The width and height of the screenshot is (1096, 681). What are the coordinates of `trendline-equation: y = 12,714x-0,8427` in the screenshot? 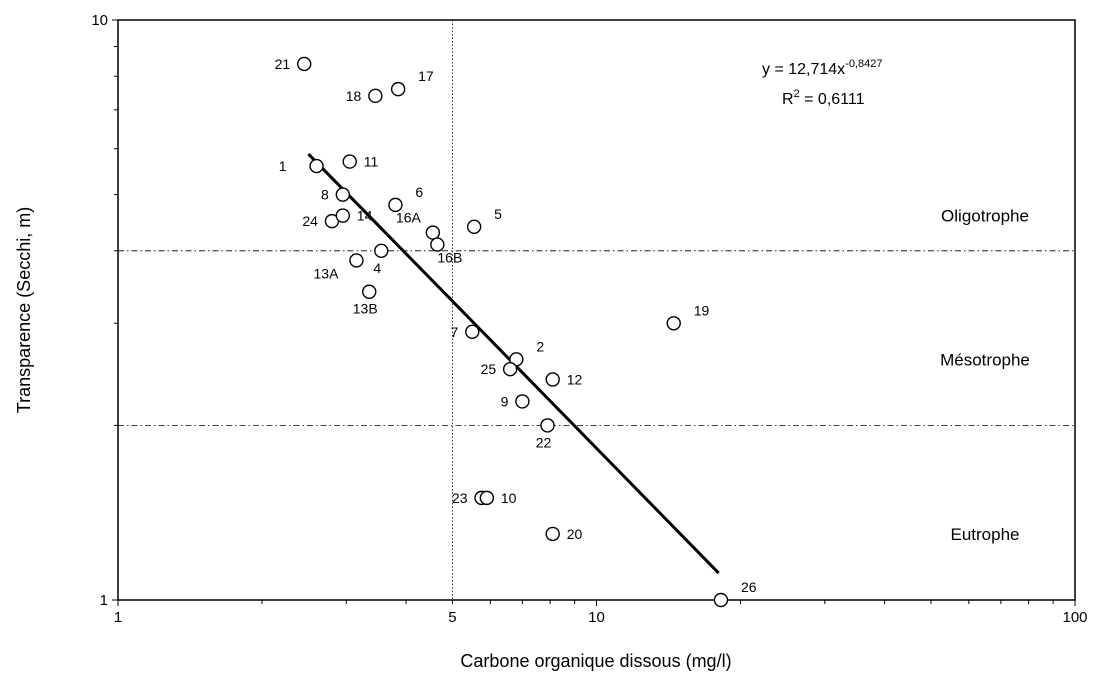 It's located at (822, 68).